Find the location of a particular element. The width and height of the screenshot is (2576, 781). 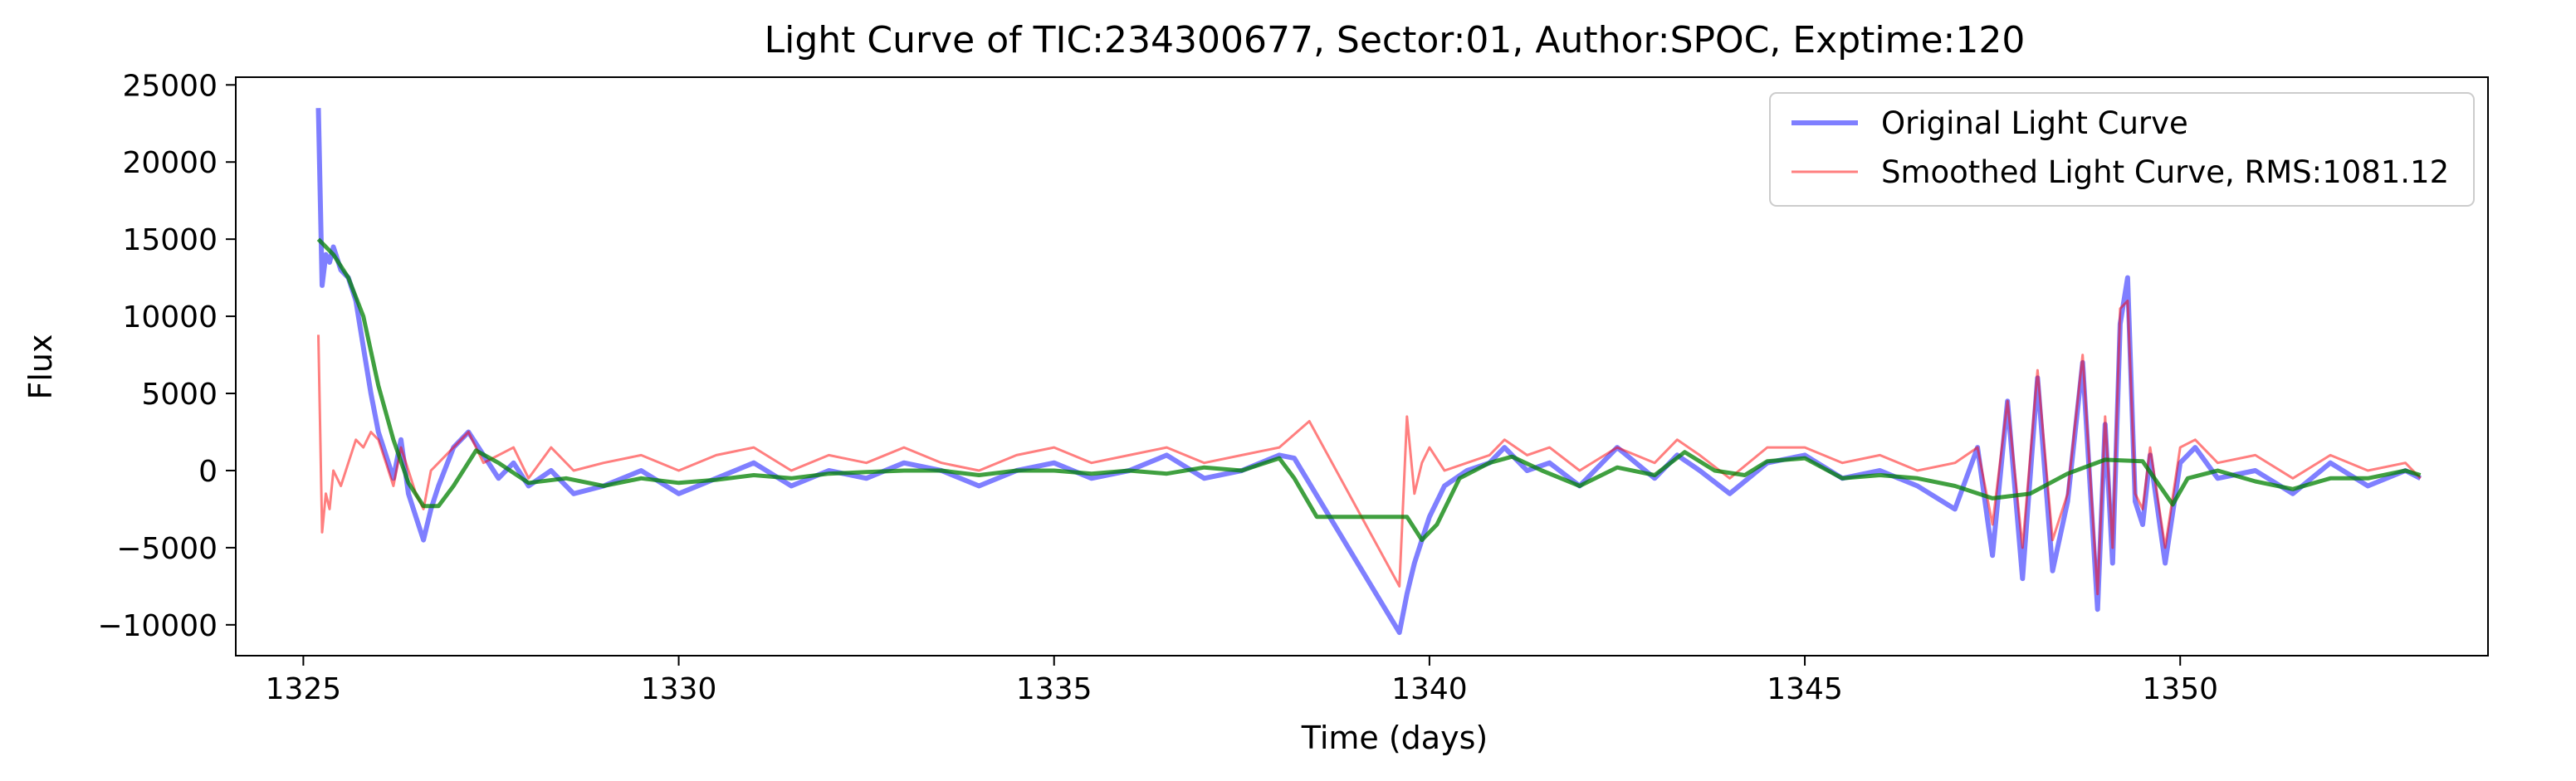

legend-box is located at coordinates (2122, 149).